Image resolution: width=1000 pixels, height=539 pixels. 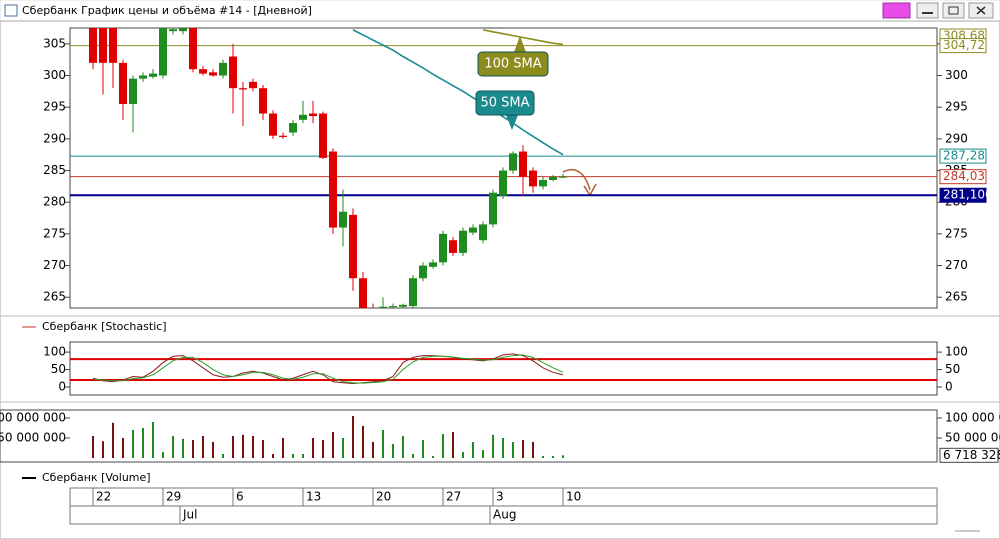 I want to click on x-tick-label: 13, so click(x=313, y=497).